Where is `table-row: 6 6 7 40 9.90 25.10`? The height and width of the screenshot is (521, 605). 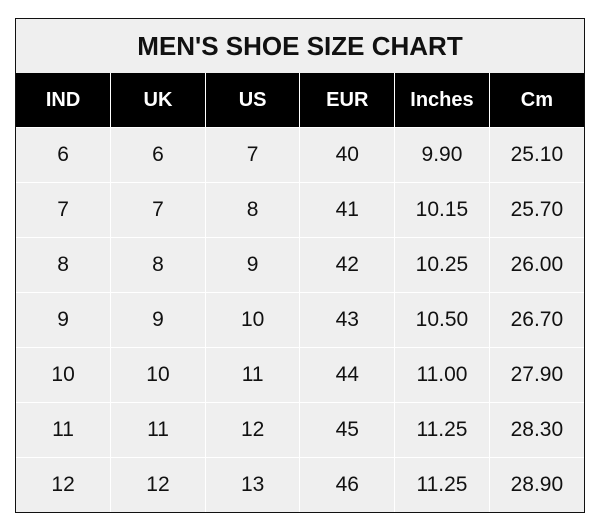 table-row: 6 6 7 40 9.90 25.10 is located at coordinates (300, 155).